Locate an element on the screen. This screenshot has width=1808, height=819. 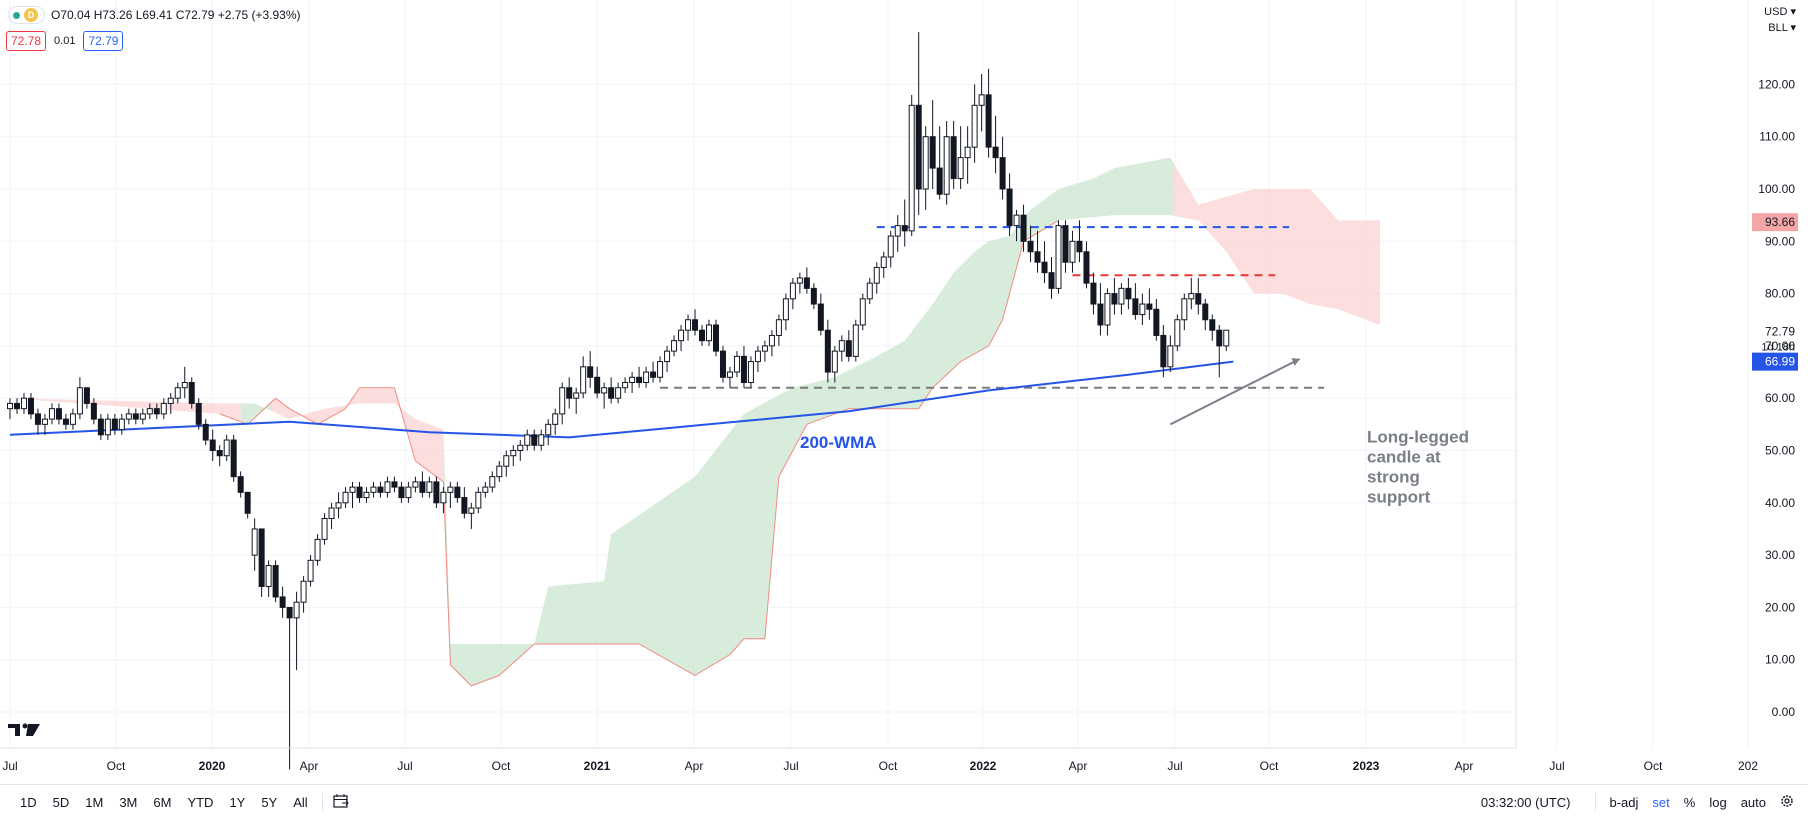
chevron-down-icon: ▾ is located at coordinates (1793, 12).